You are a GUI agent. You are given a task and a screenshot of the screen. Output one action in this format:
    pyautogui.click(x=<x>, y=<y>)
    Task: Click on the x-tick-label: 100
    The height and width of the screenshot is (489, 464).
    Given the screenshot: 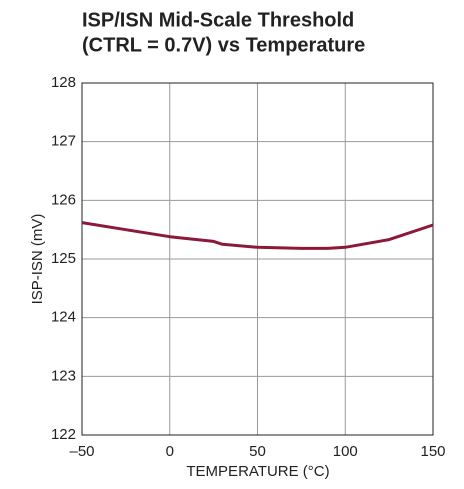 What is the action you would take?
    pyautogui.click(x=345, y=451)
    